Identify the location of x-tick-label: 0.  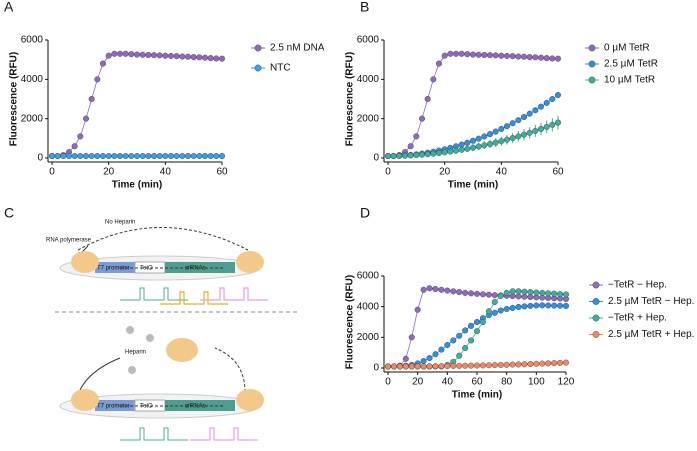
(388, 382).